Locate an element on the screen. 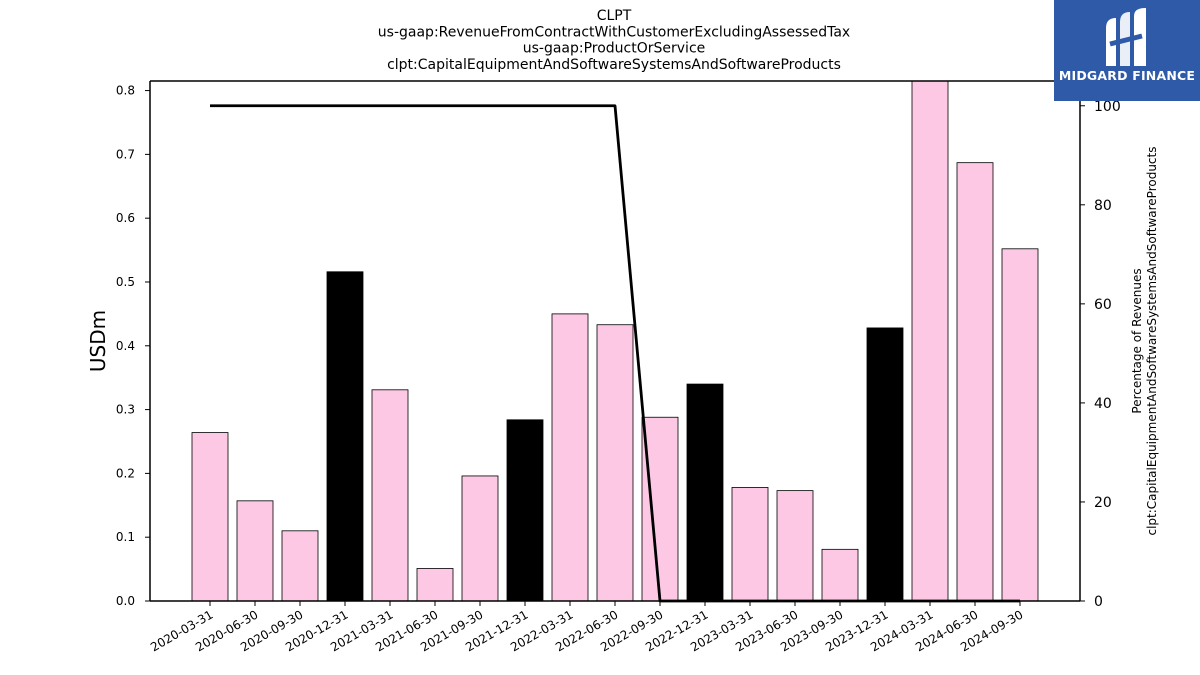  y2-tick-label: 80 is located at coordinates (1103, 206).